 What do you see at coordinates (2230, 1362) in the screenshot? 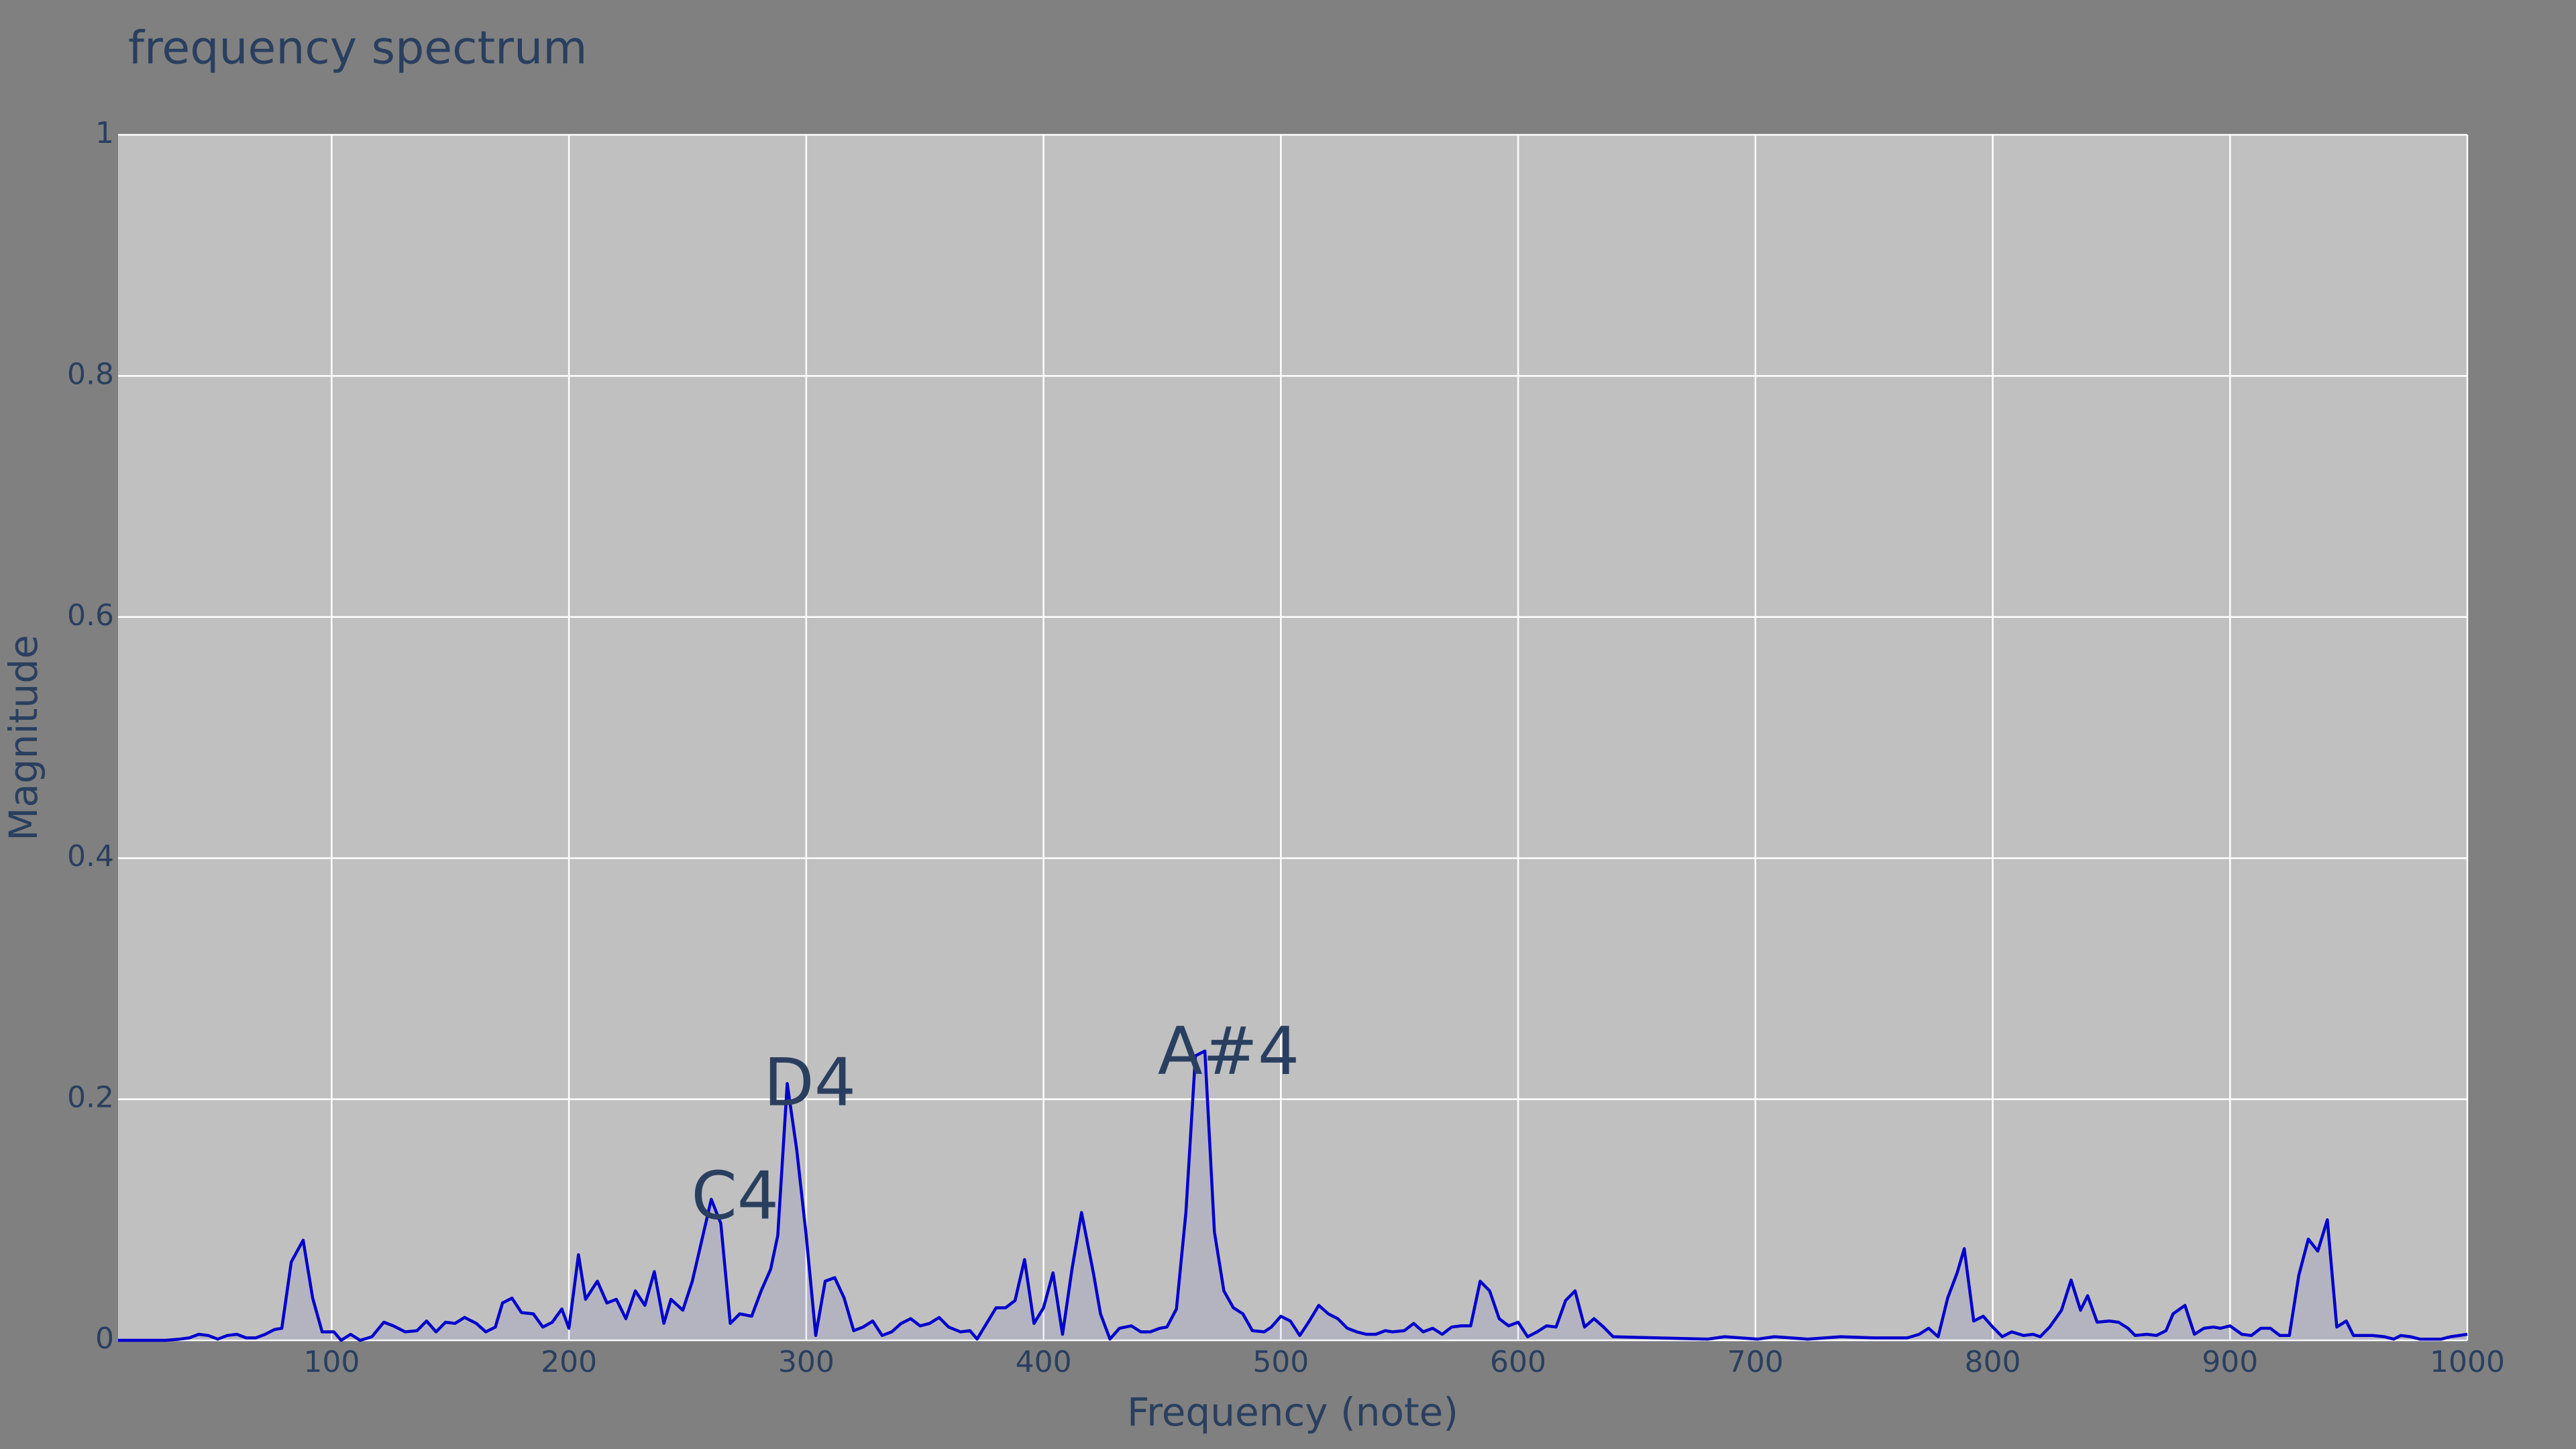
I see `x-tick-label: 900` at bounding box center [2230, 1362].